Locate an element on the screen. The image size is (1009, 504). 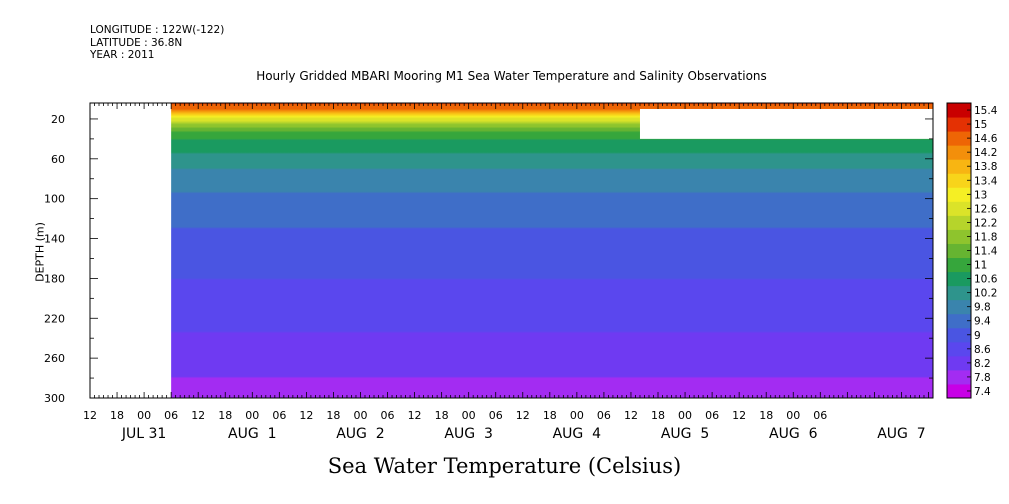
colorbar-label: 13.4 is located at coordinates (986, 181).